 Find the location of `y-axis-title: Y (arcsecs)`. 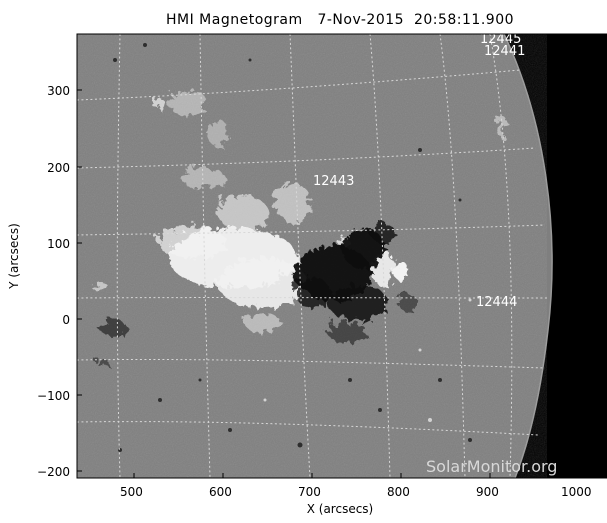

y-axis-title: Y (arcsecs) is located at coordinates (14, 256).